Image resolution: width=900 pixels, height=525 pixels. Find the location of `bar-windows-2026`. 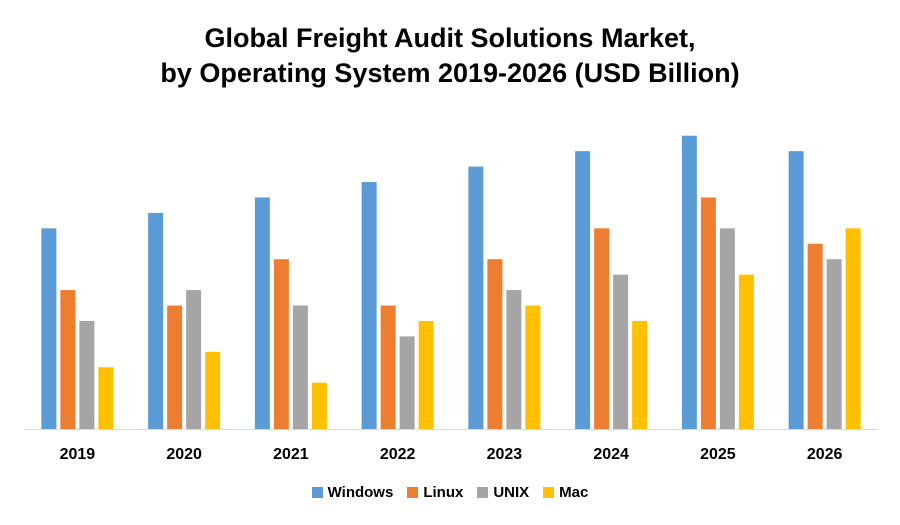

bar-windows-2026 is located at coordinates (796, 290).